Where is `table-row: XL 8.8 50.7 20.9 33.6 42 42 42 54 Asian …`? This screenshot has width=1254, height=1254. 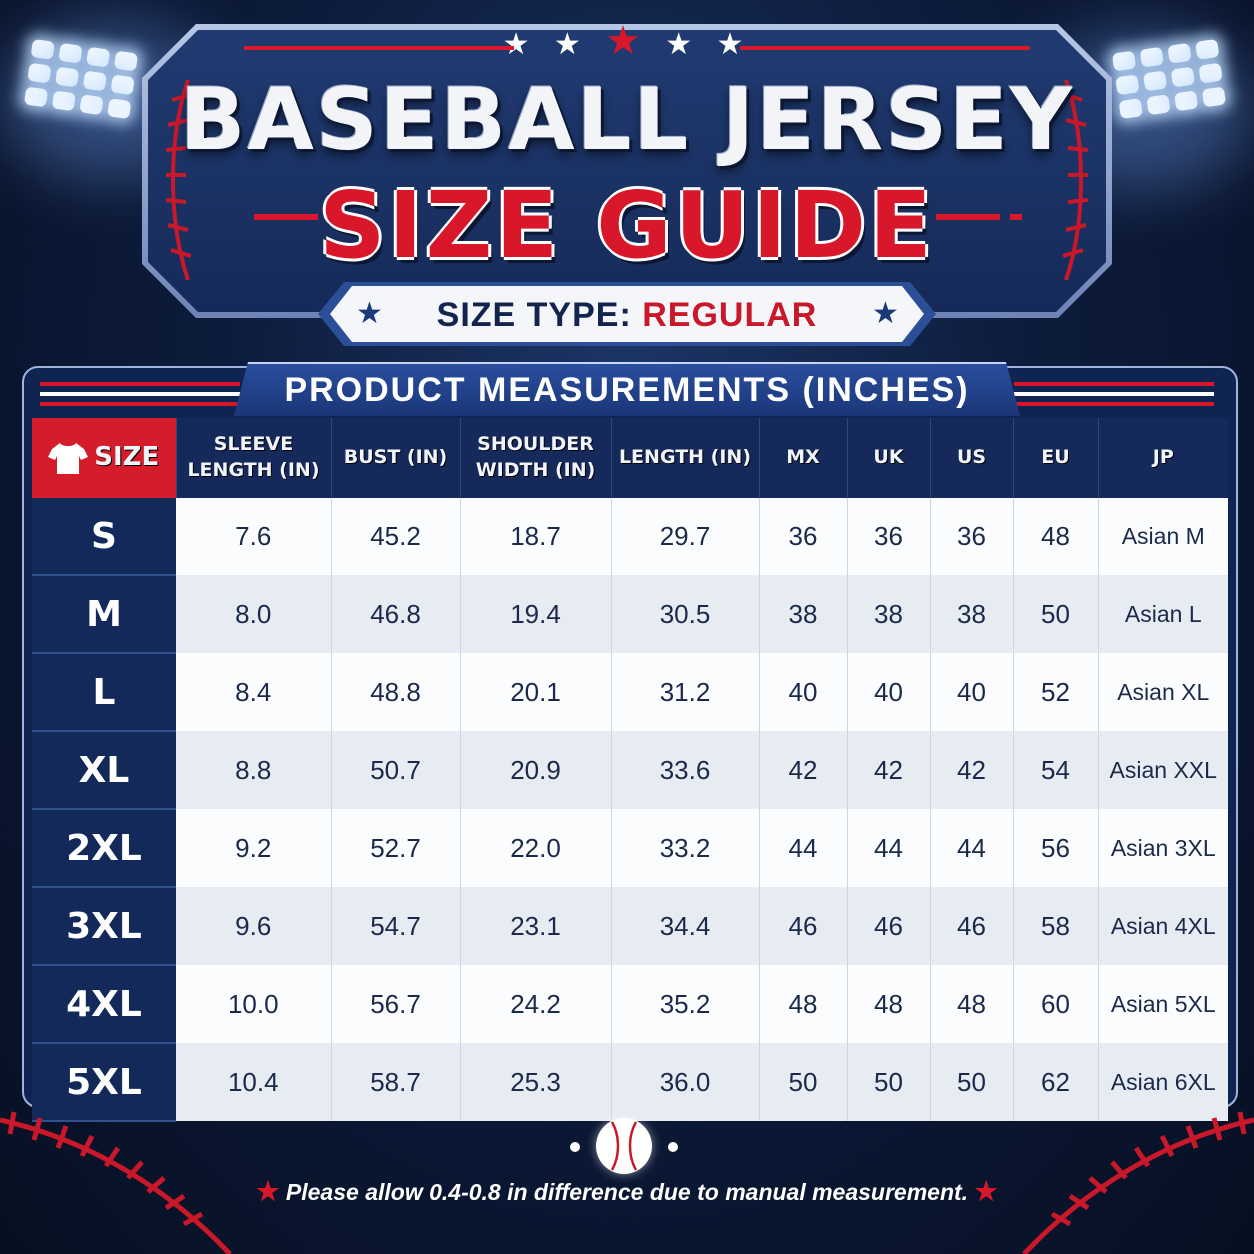
table-row: XL 8.8 50.7 20.9 33.6 42 42 42 54 Asian … is located at coordinates (630, 770).